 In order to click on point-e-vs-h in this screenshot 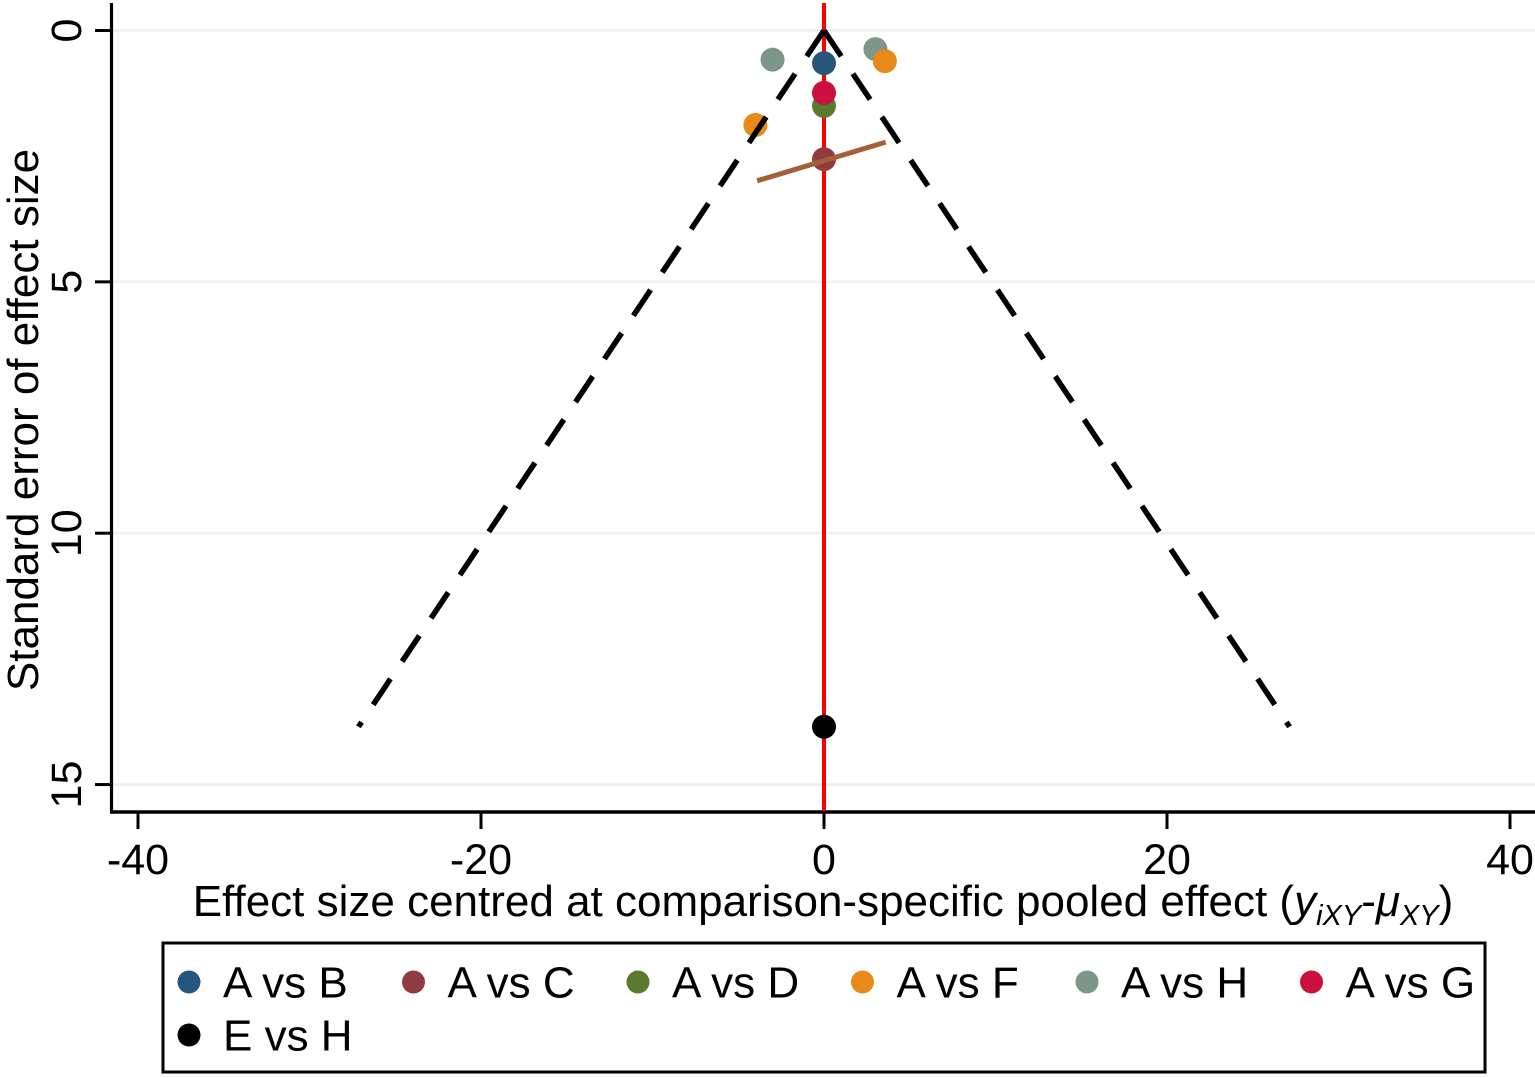, I will do `click(824, 726)`.